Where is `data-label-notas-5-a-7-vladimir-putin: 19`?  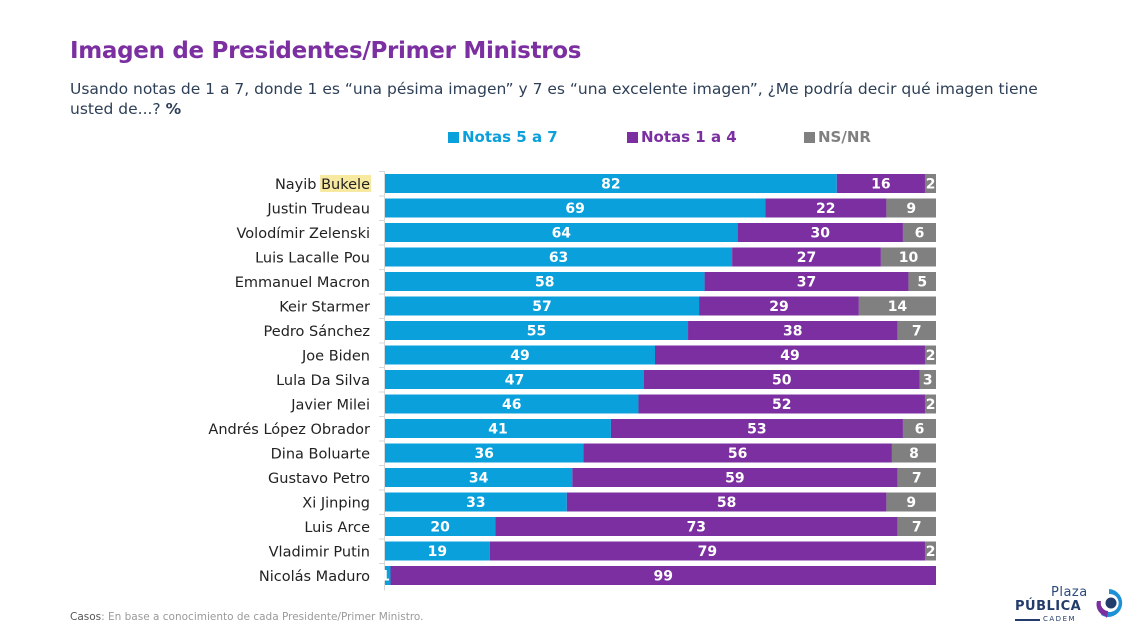
data-label-notas-5-a-7-vladimir-putin: 19 is located at coordinates (437, 552).